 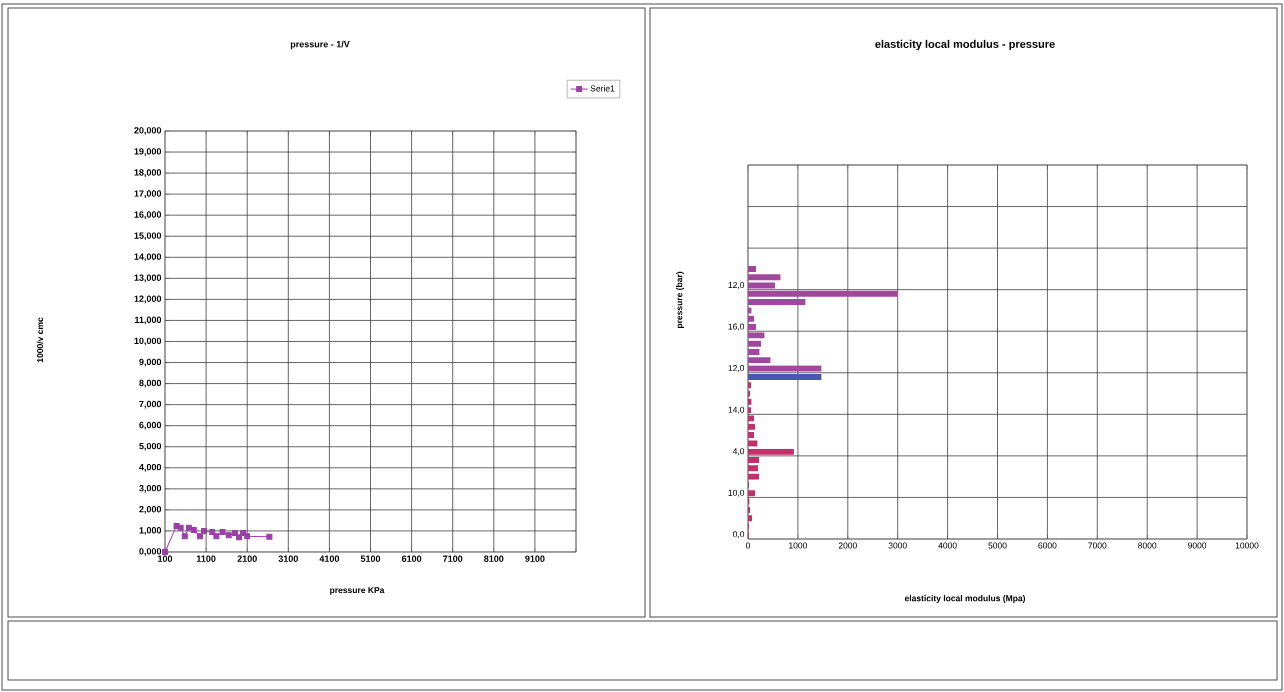 I want to click on x-tick-label: 6100, so click(x=411, y=558).